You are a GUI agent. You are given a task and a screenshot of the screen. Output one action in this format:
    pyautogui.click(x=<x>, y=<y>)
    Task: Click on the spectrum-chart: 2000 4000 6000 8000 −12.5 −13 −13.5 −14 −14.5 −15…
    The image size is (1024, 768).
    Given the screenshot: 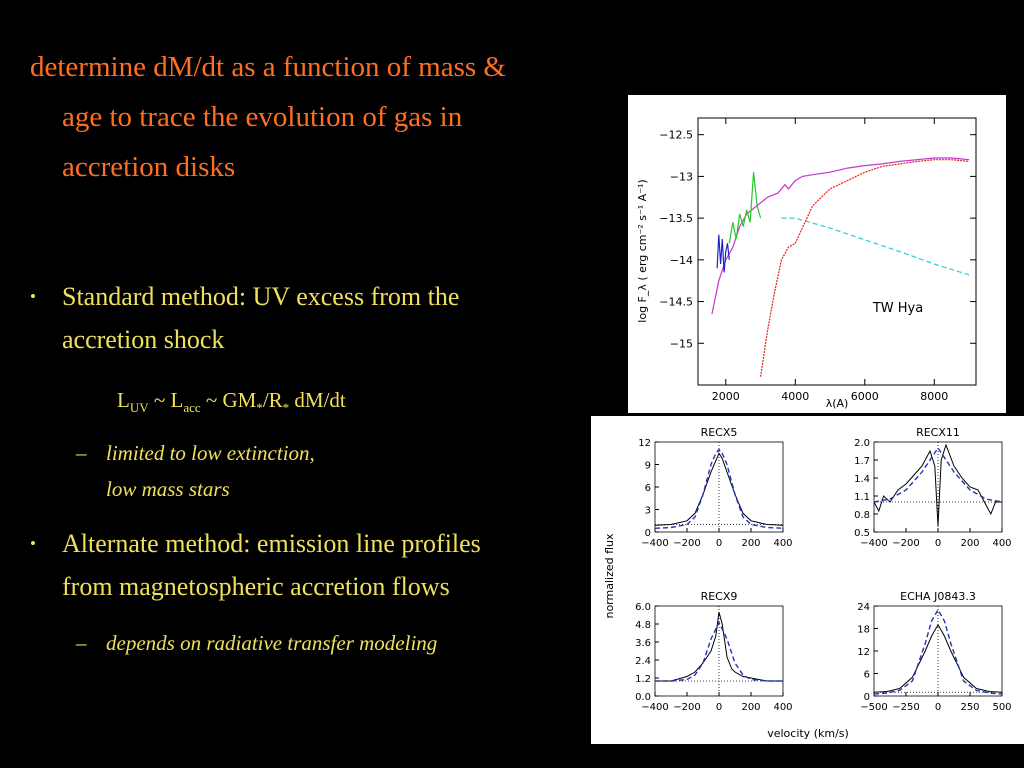 What is the action you would take?
    pyautogui.click(x=806, y=263)
    